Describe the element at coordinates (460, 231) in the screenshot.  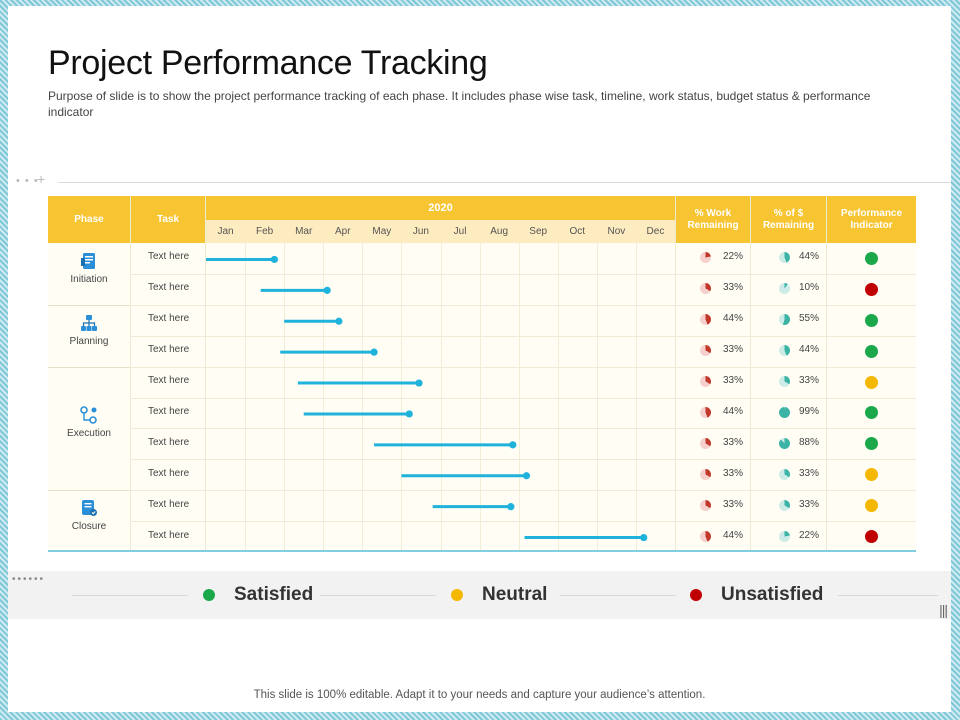
I see `month-label: Jul` at that location.